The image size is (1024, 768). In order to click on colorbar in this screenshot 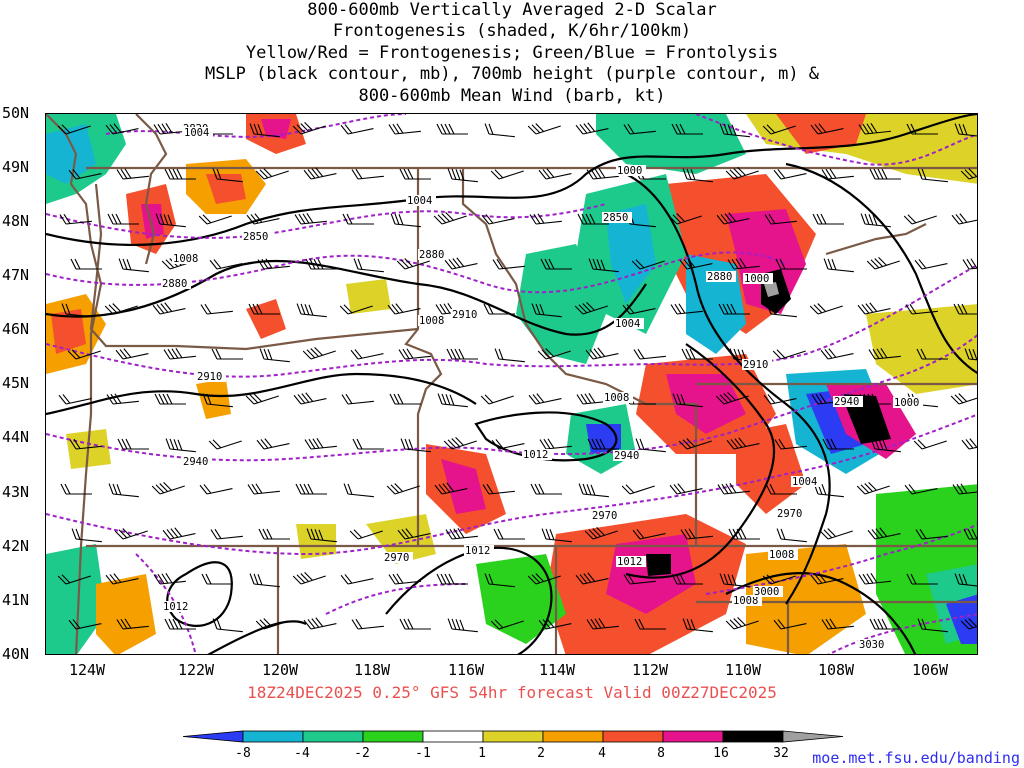, I will do `click(513, 736)`.